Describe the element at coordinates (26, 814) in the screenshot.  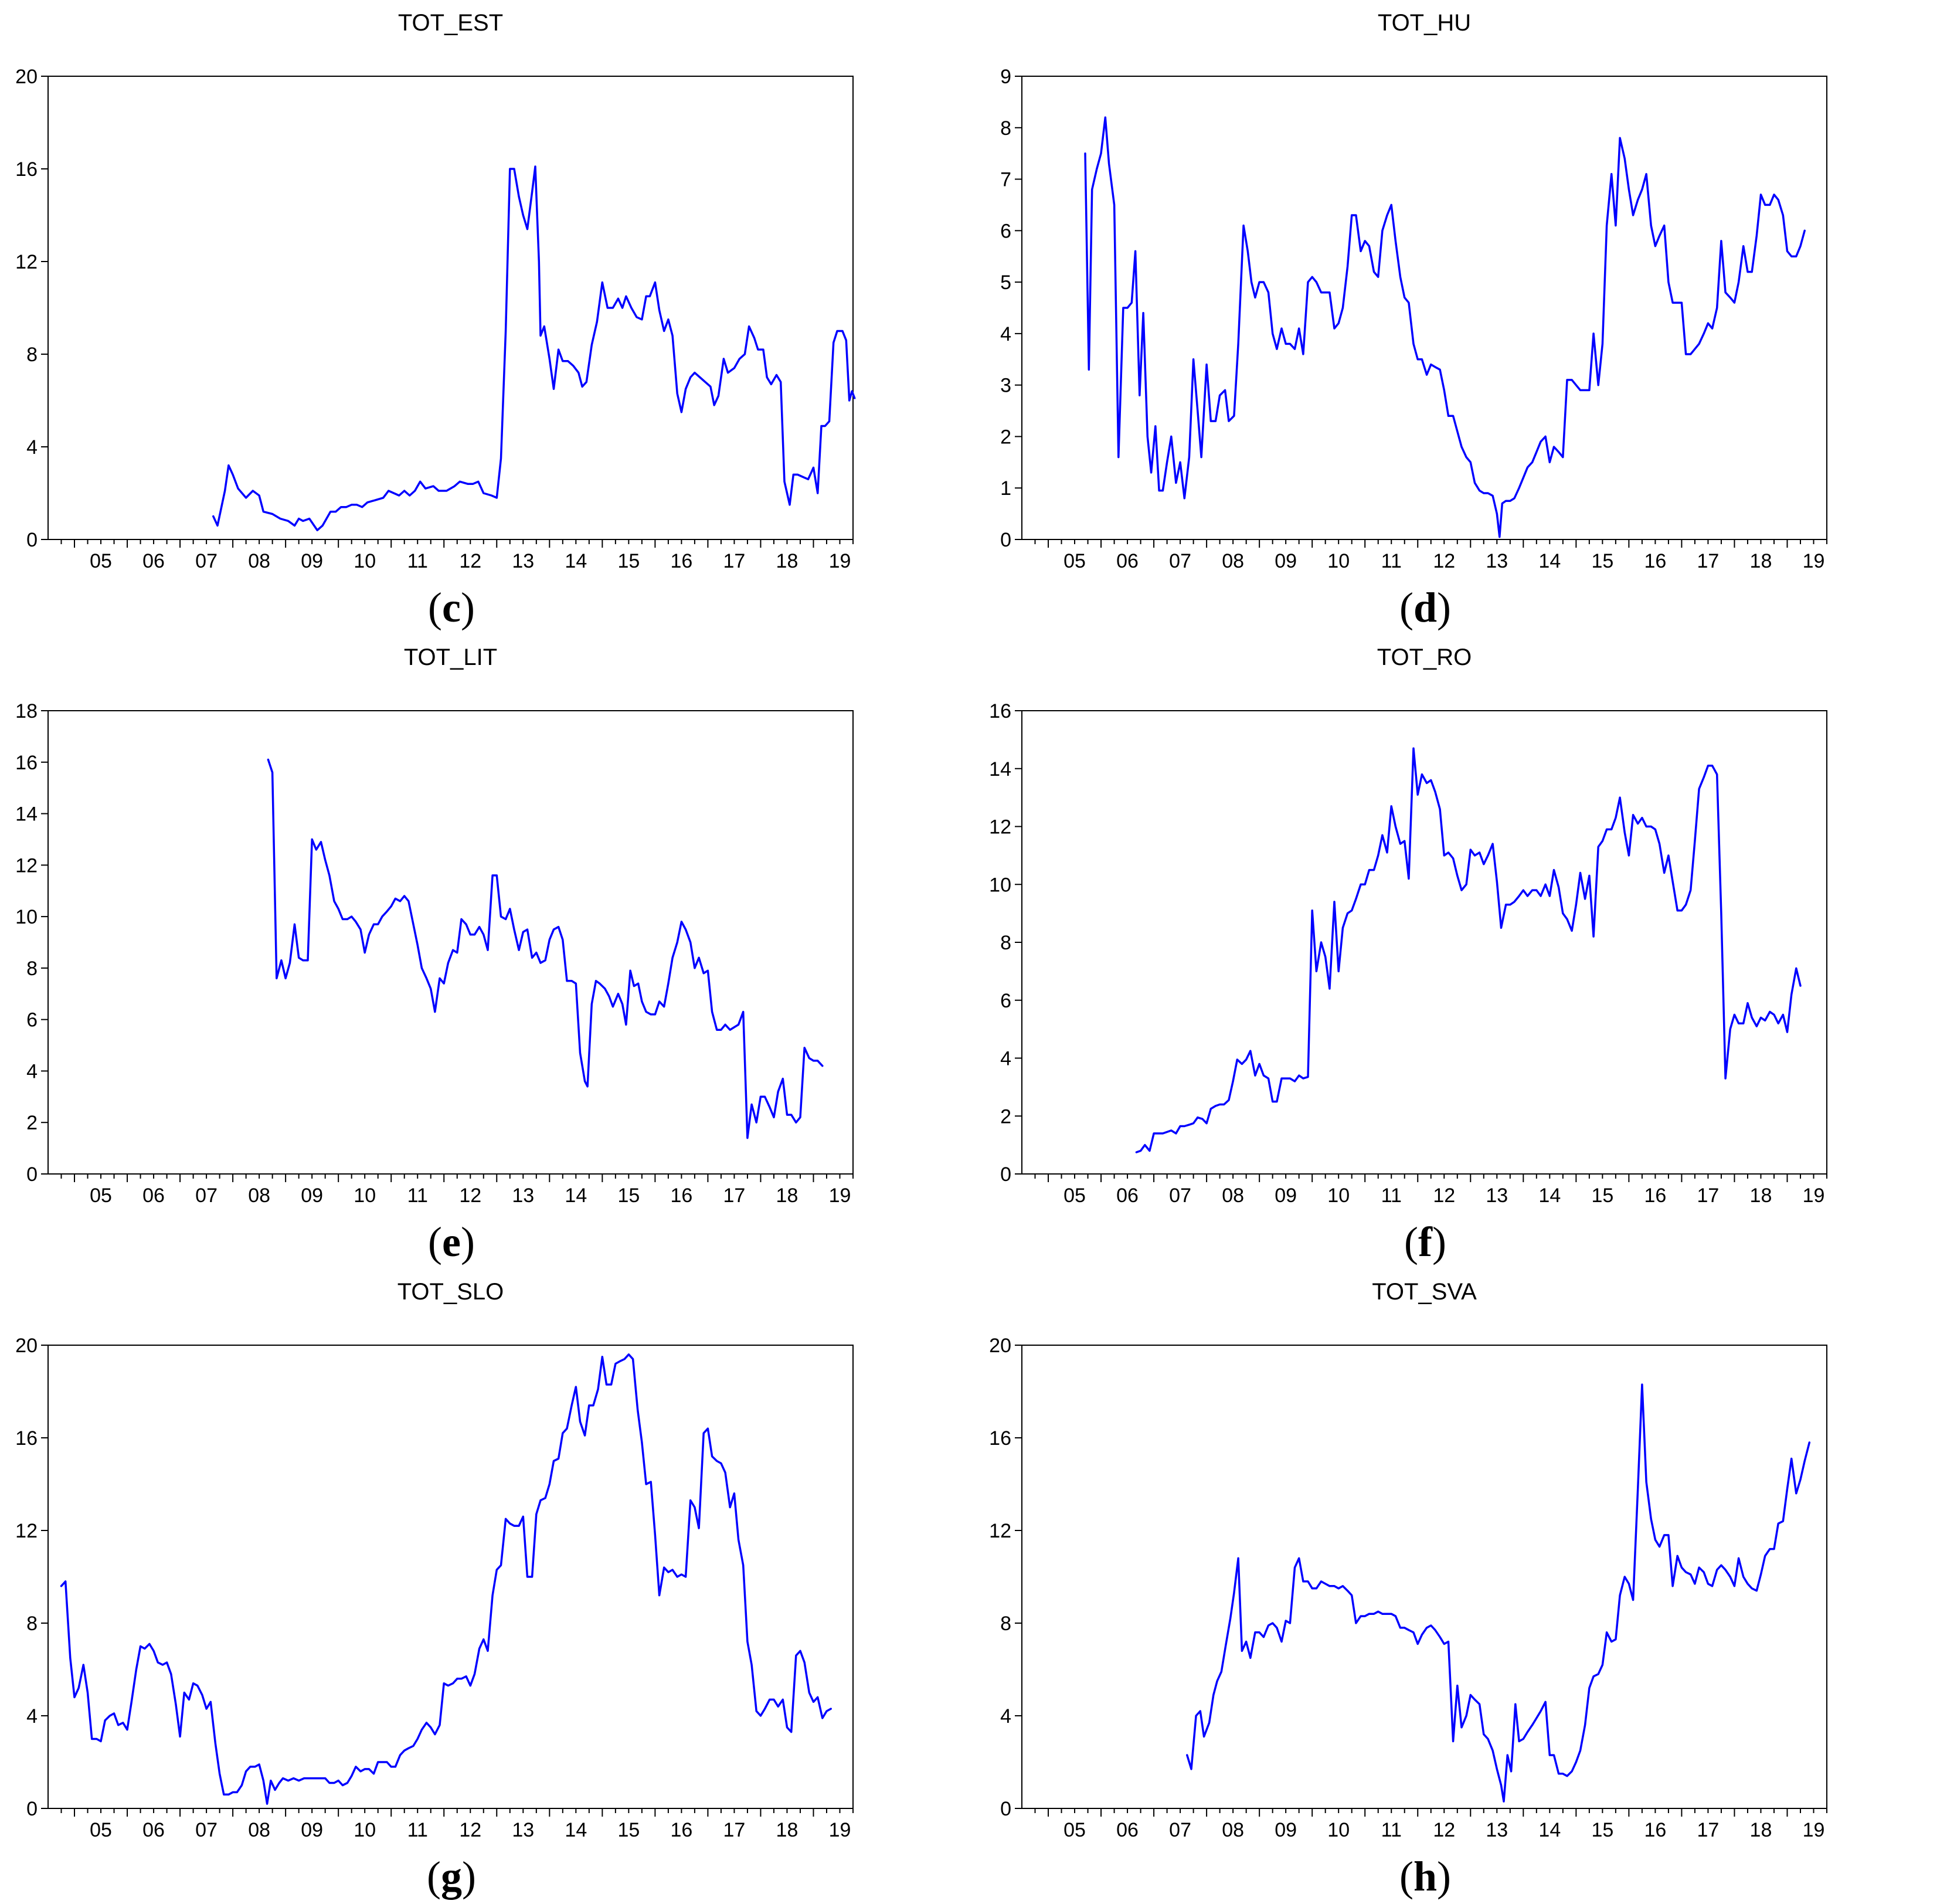
I see `y-tick-label: 14` at that location.